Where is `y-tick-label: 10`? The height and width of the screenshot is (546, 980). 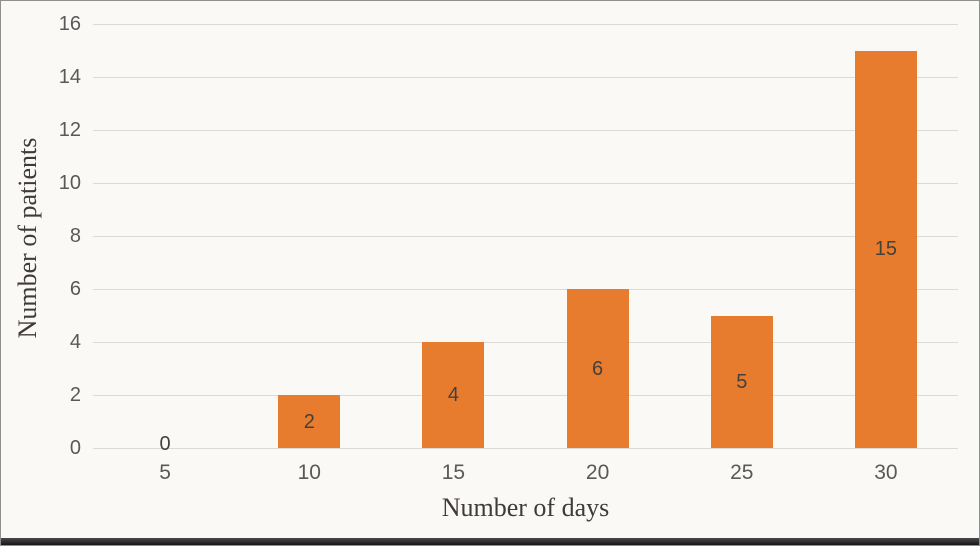
y-tick-label: 10 is located at coordinates (69, 183).